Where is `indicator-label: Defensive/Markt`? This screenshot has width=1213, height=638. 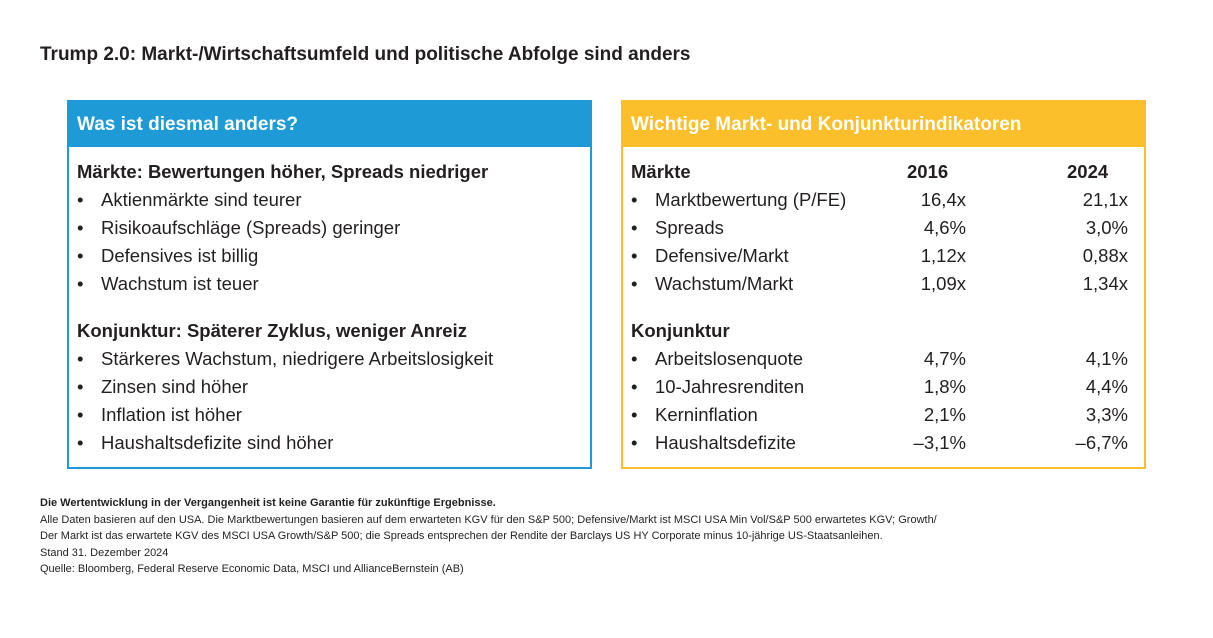 indicator-label: Defensive/Markt is located at coordinates (722, 255).